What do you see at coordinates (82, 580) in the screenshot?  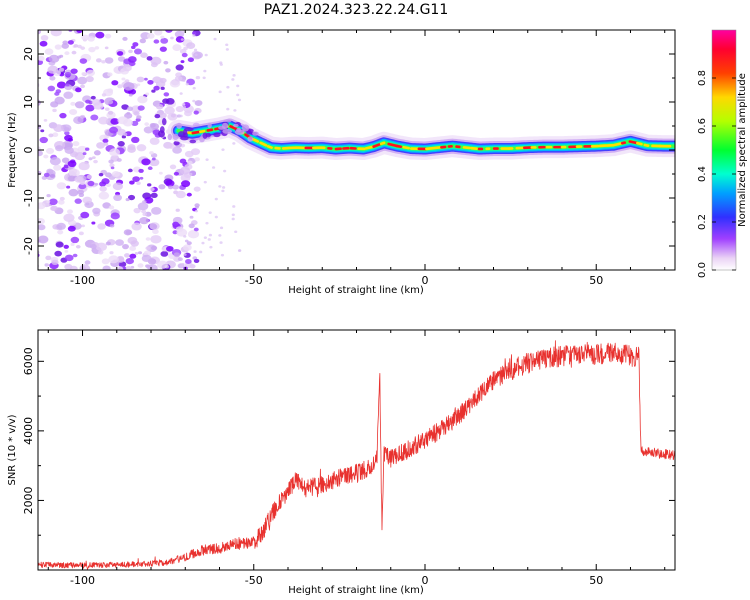 I see `x-tick-label: -100` at bounding box center [82, 580].